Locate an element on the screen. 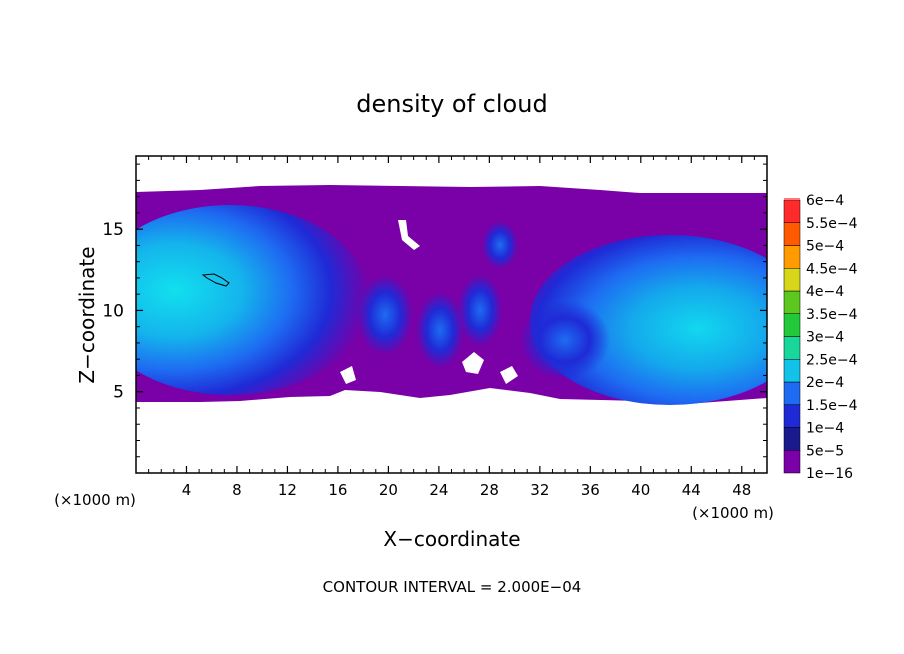 The image size is (904, 654). colorbar-label: 2.5e−4 is located at coordinates (832, 360).